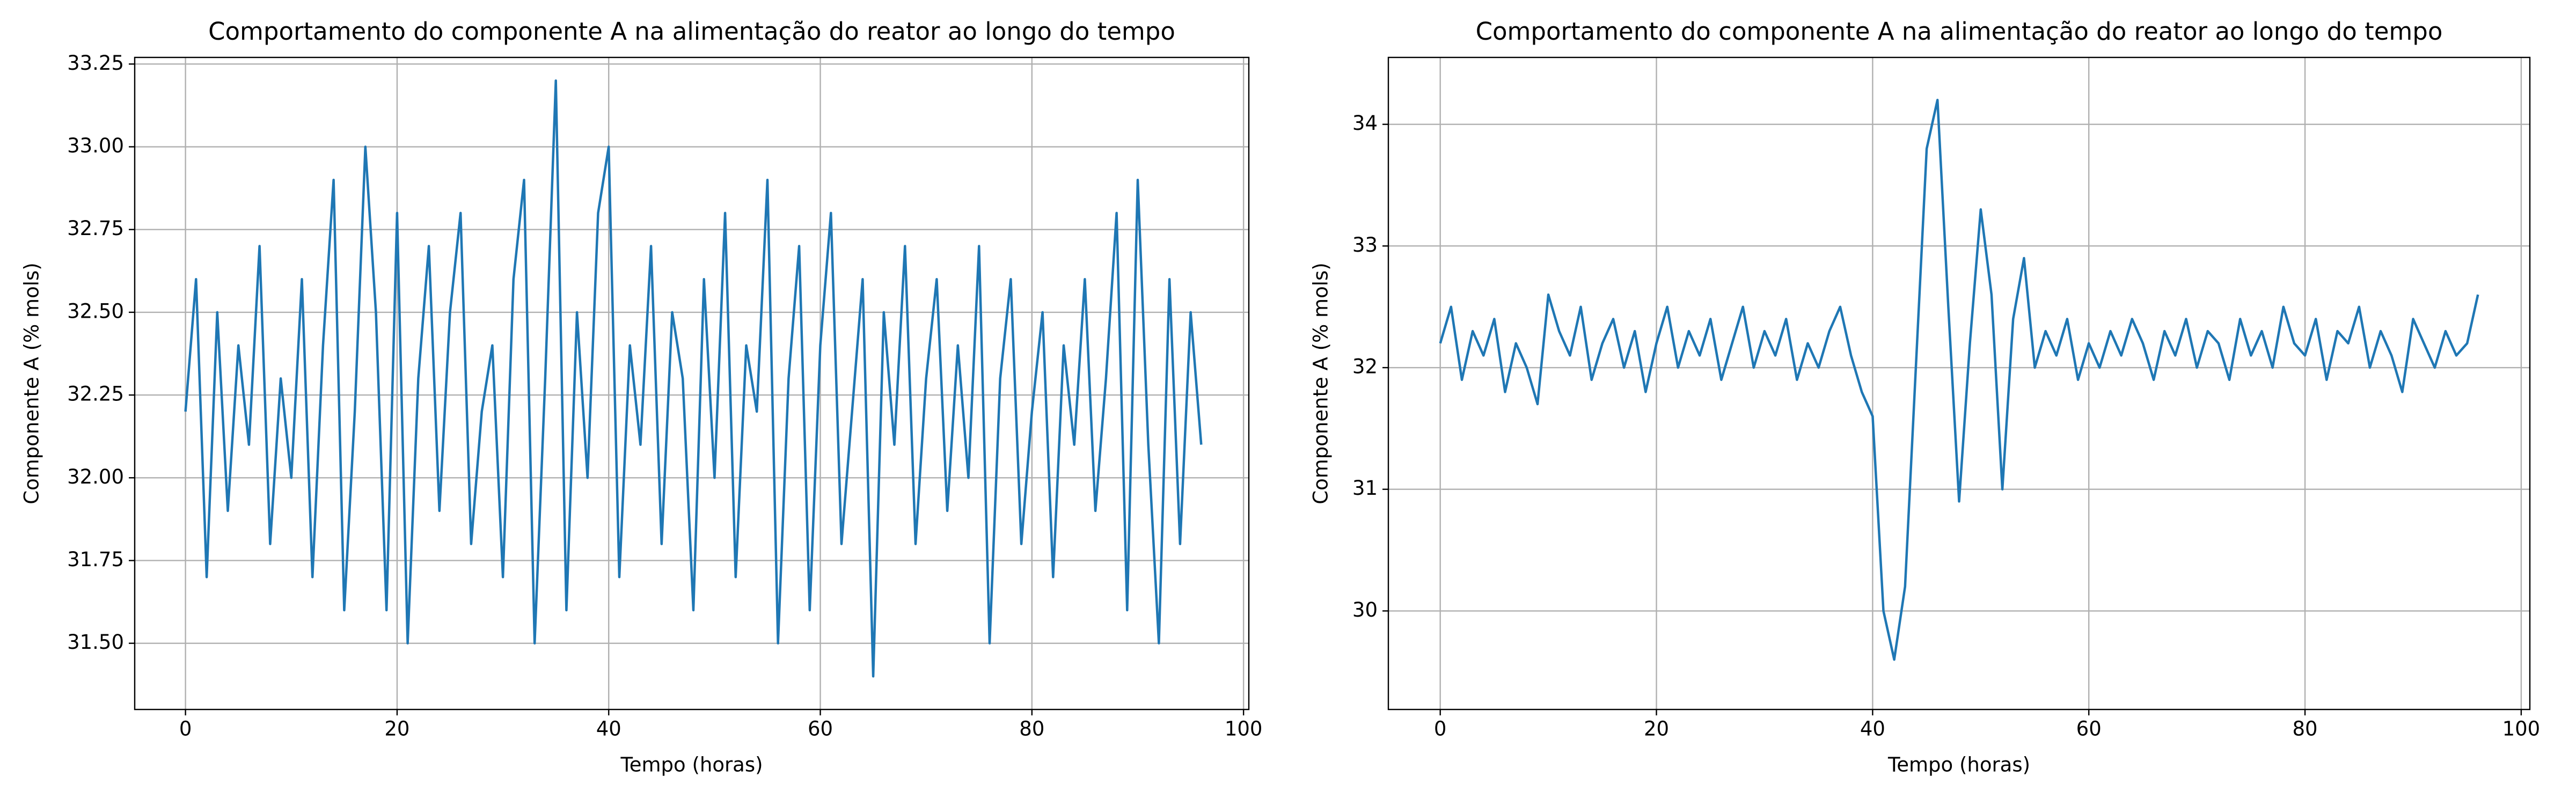  What do you see at coordinates (95, 228) in the screenshot?
I see `y-tick-label: 32.75` at bounding box center [95, 228].